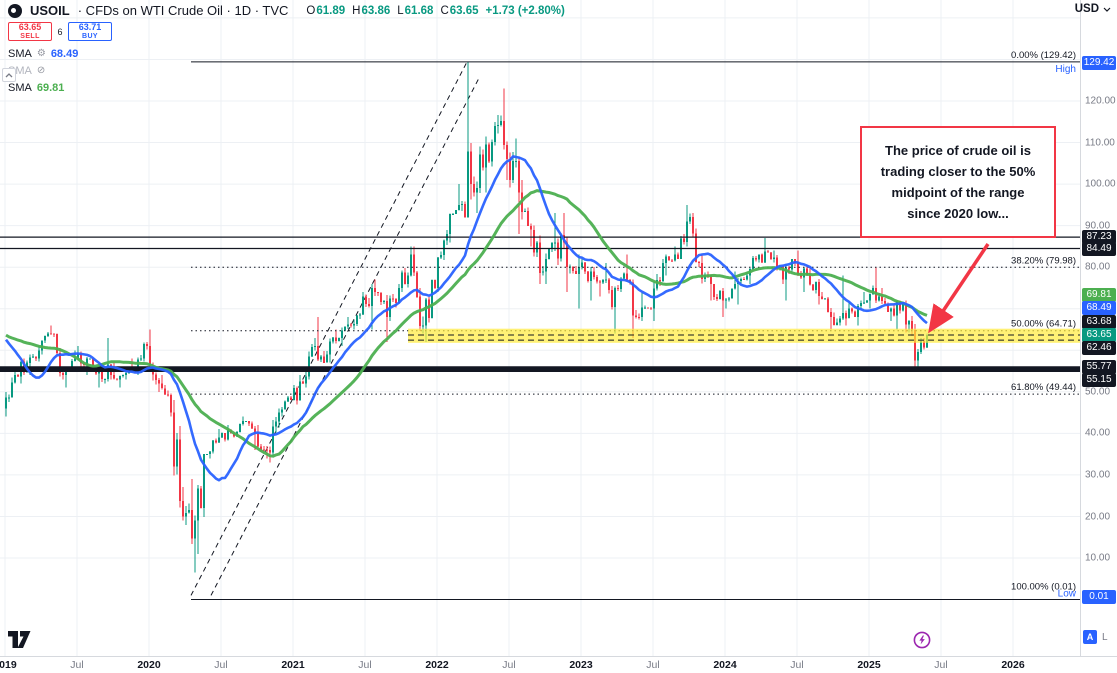 The image size is (1117, 673). Describe the element at coordinates (1100, 142) in the screenshot. I see `price-tick: 110.00` at that location.